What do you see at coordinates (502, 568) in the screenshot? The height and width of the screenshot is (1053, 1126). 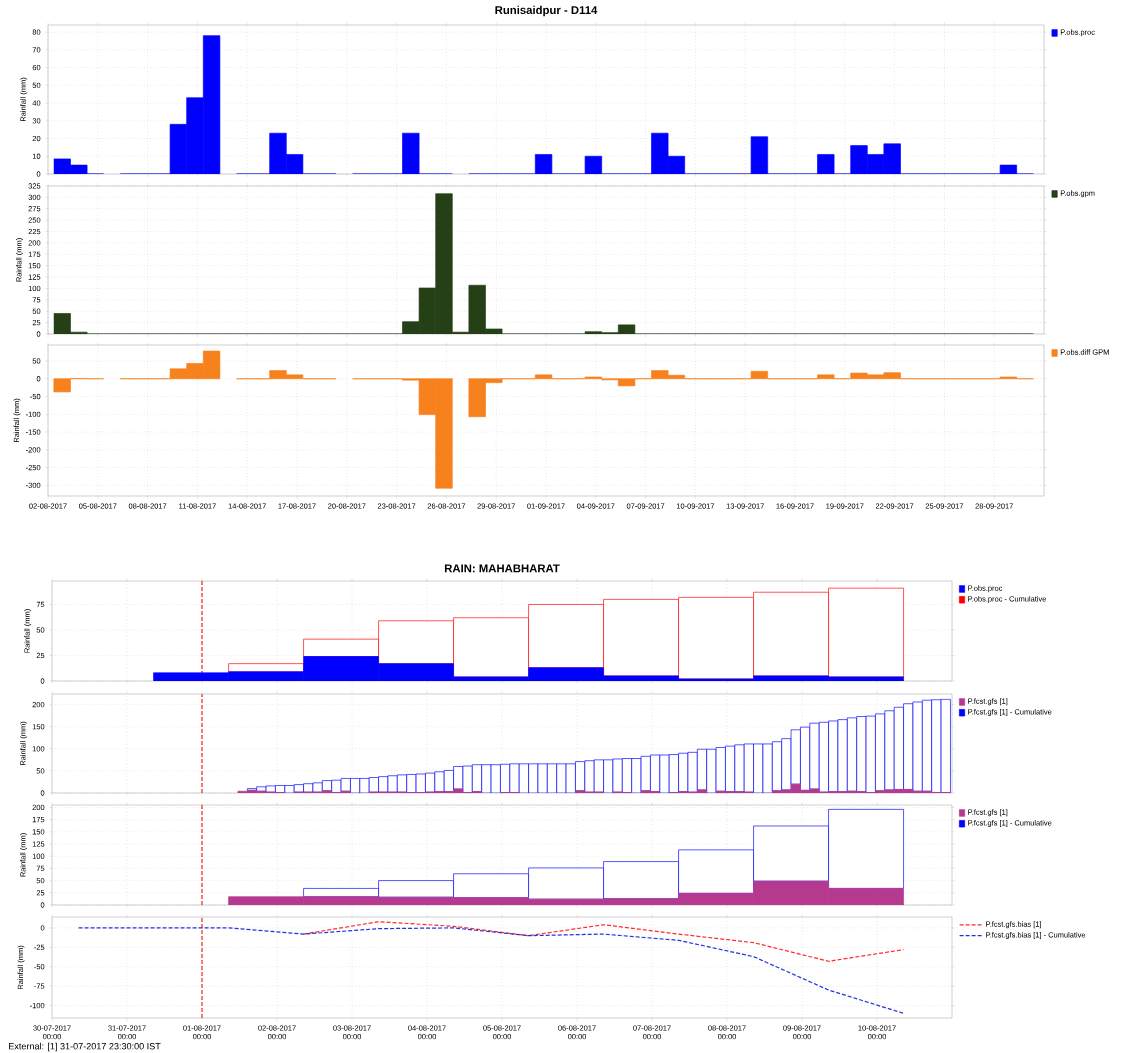 I see `chart-title: RAIN: MAHABHARAT` at bounding box center [502, 568].